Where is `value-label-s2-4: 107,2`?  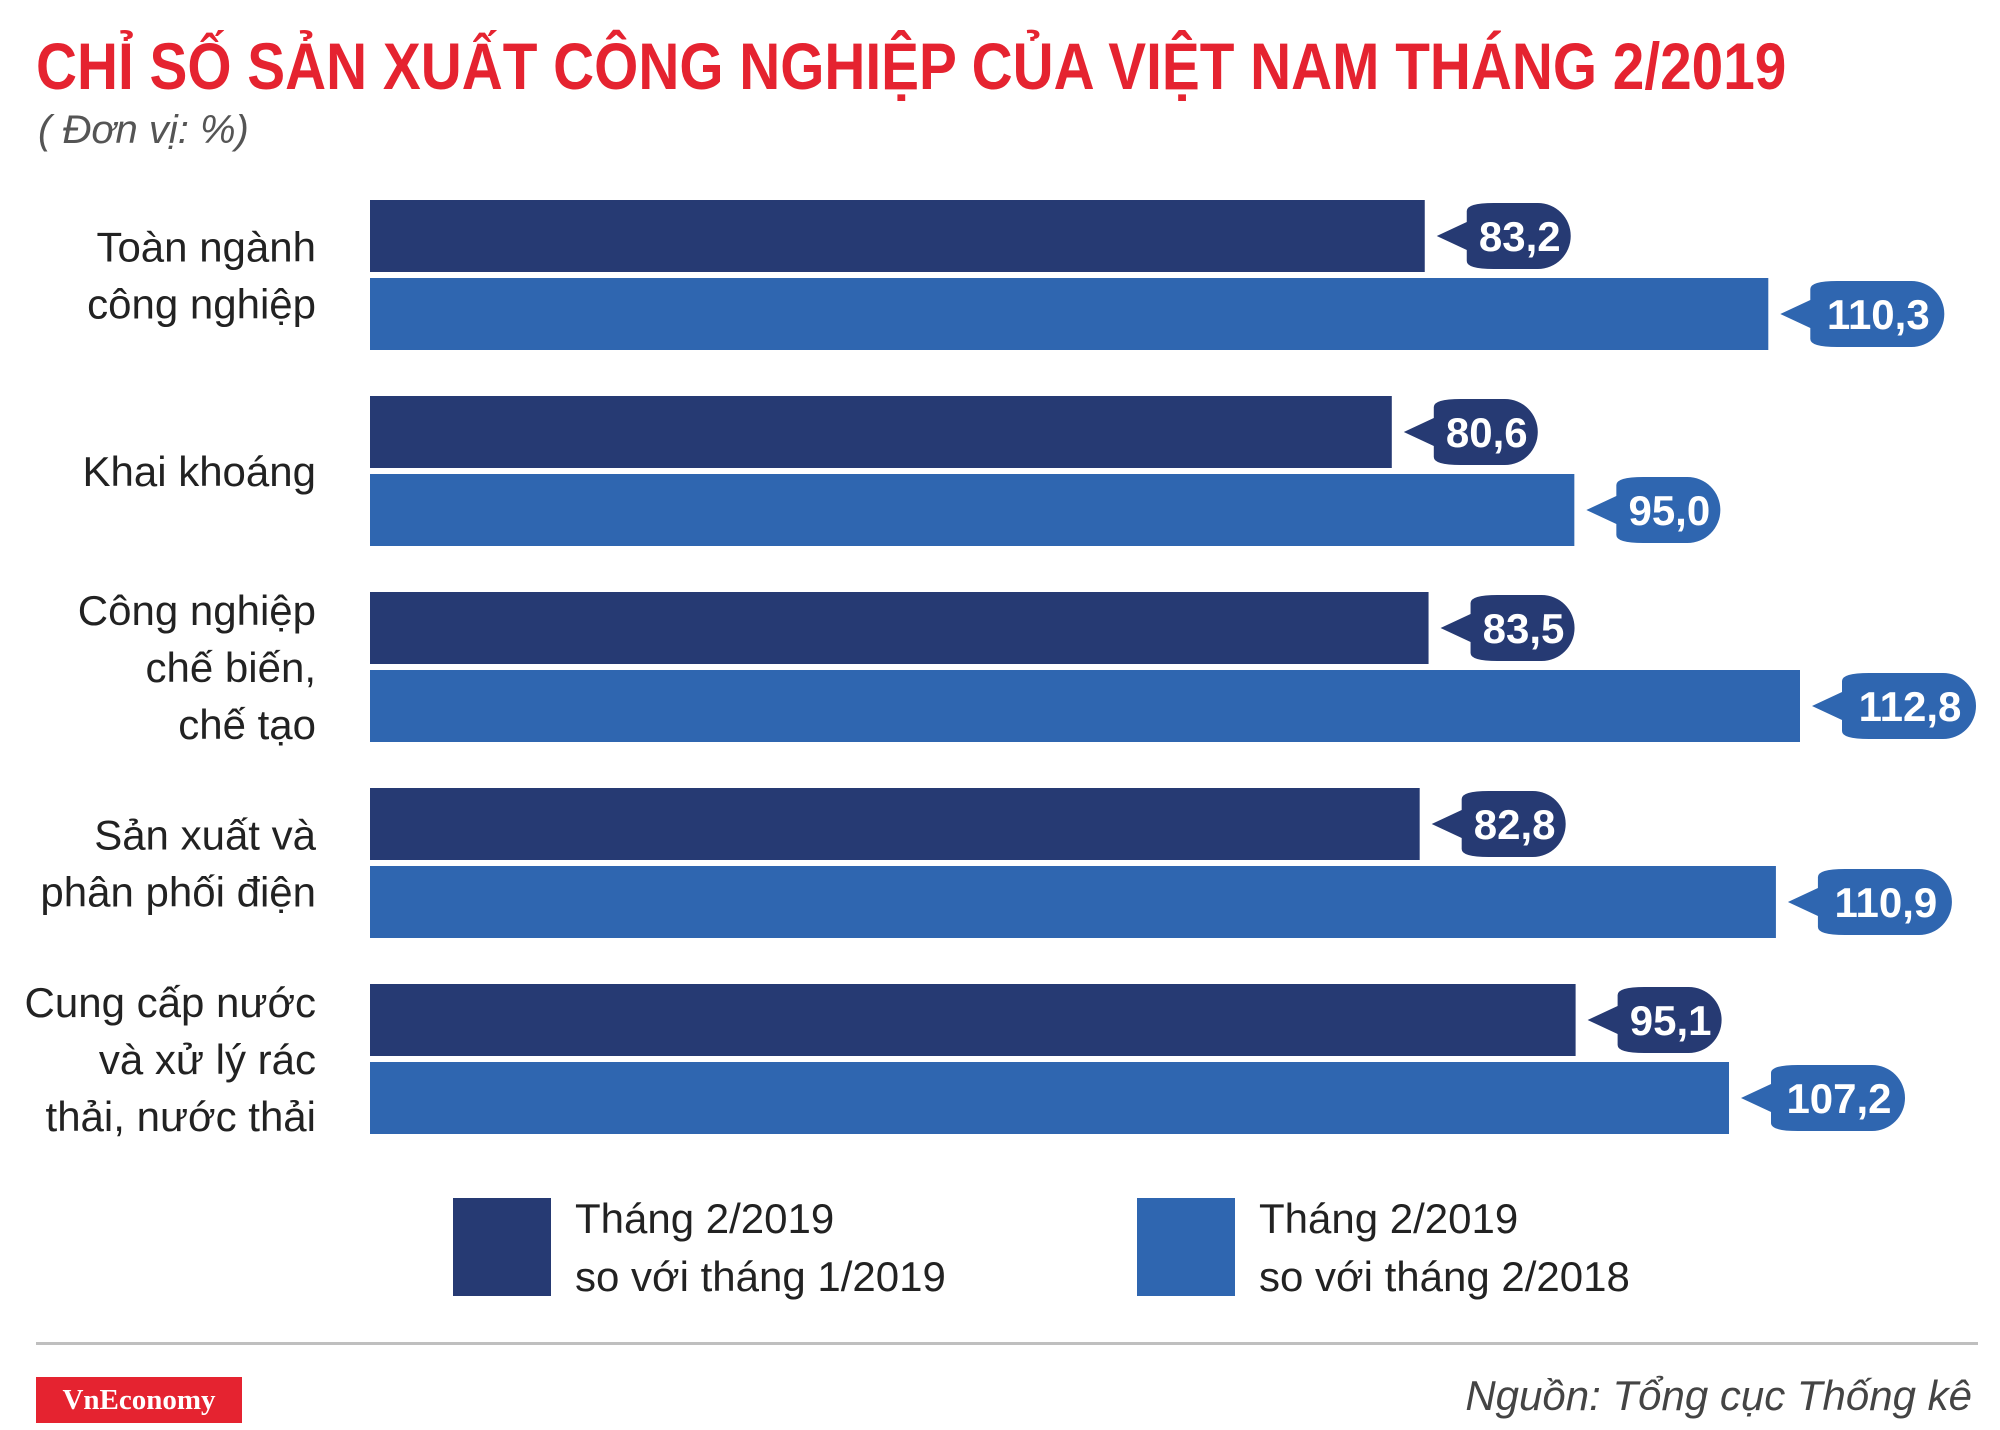 value-label-s2-4: 107,2 is located at coordinates (1838, 1098).